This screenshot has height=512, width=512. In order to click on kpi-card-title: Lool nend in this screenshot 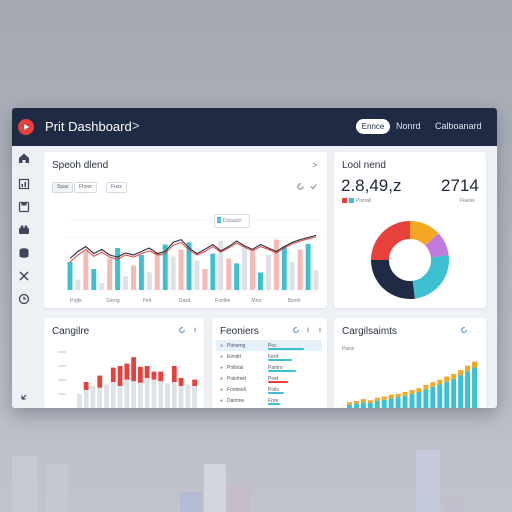, I will do `click(364, 165)`.